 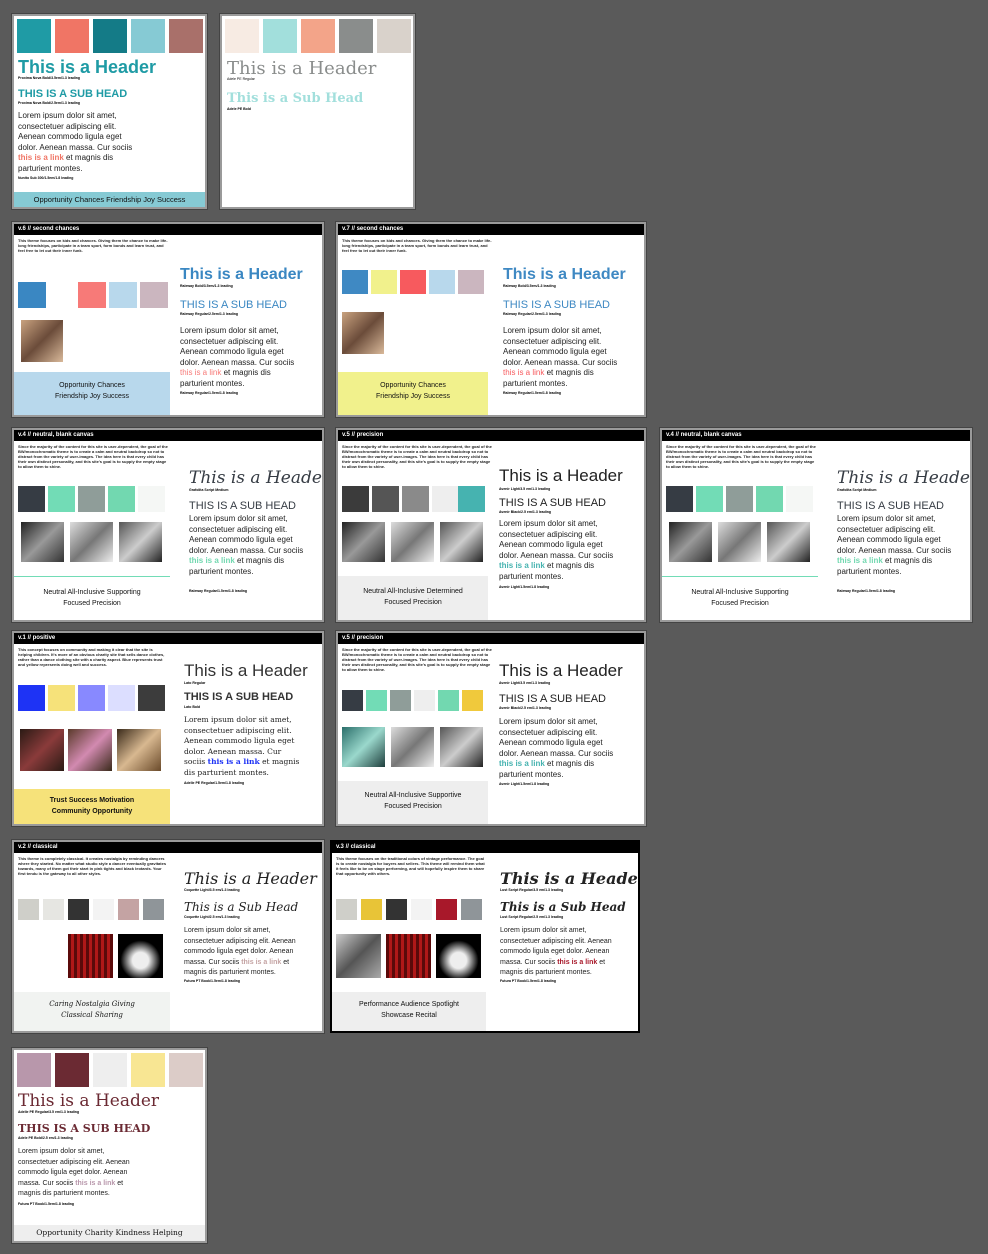 I want to click on header-font-caption: Avenir Light/3.5 em/1.3 leading, so click(x=525, y=489).